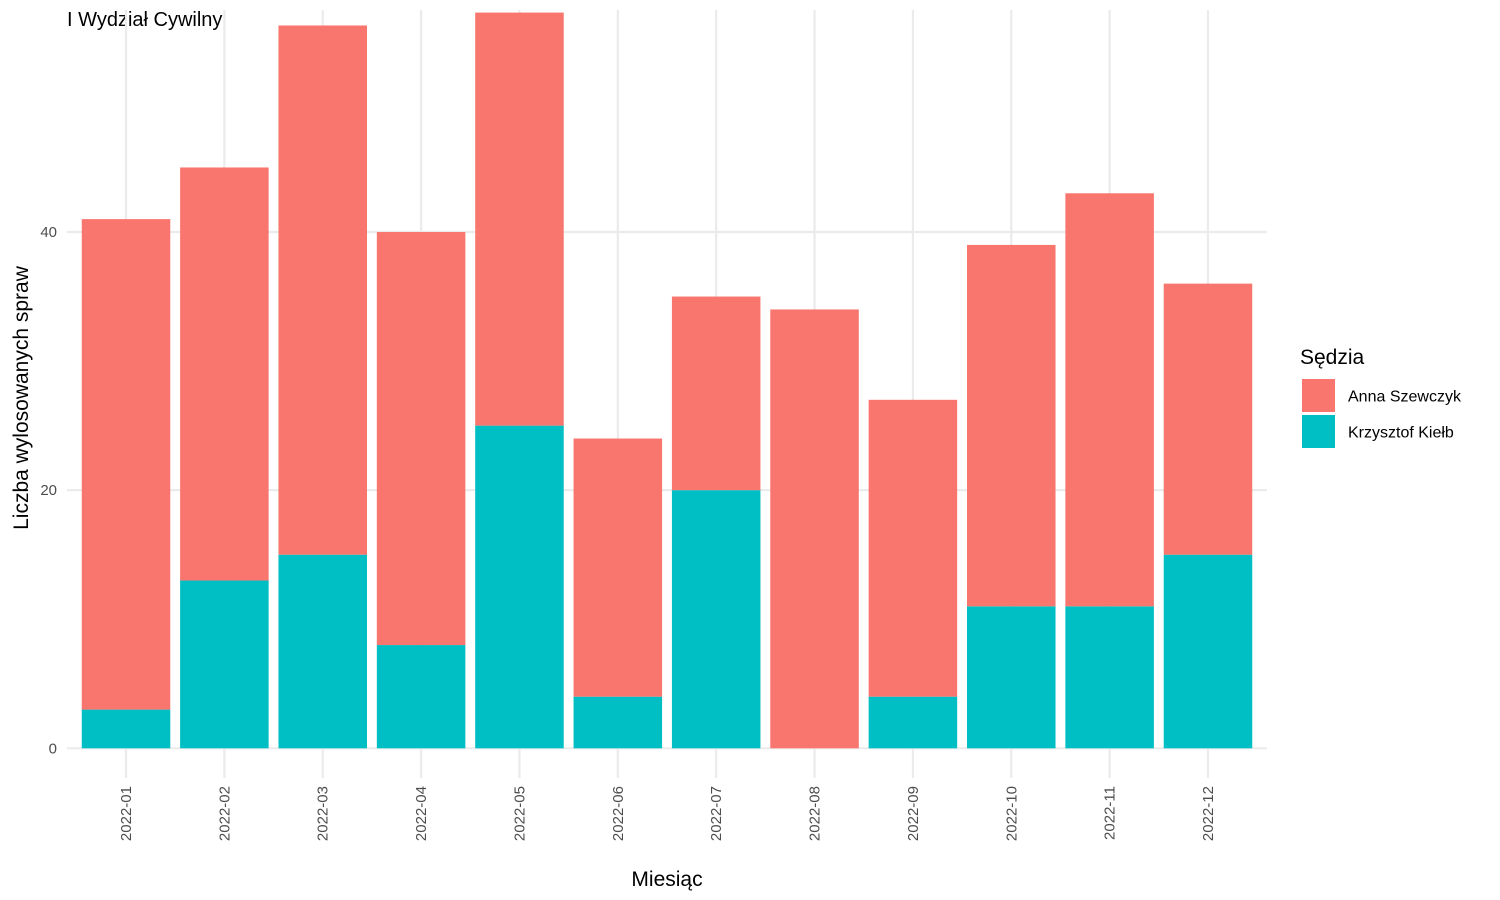 This screenshot has width=1500, height=900. What do you see at coordinates (519, 813) in the screenshot?
I see `x-tick-label: 2022-05` at bounding box center [519, 813].